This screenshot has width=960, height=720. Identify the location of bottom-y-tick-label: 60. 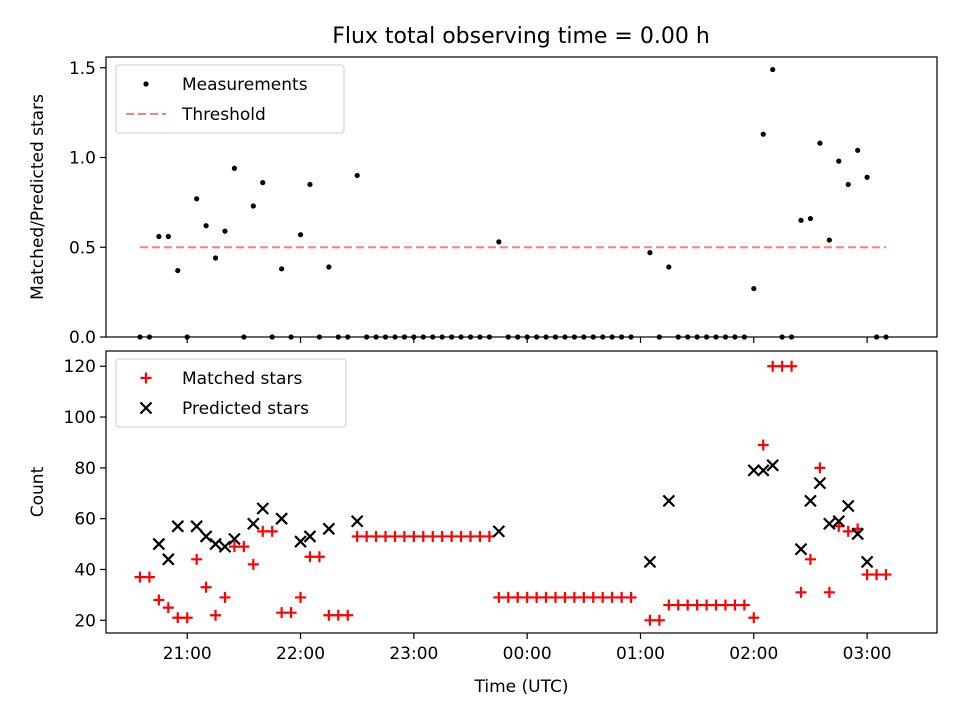
(85, 520).